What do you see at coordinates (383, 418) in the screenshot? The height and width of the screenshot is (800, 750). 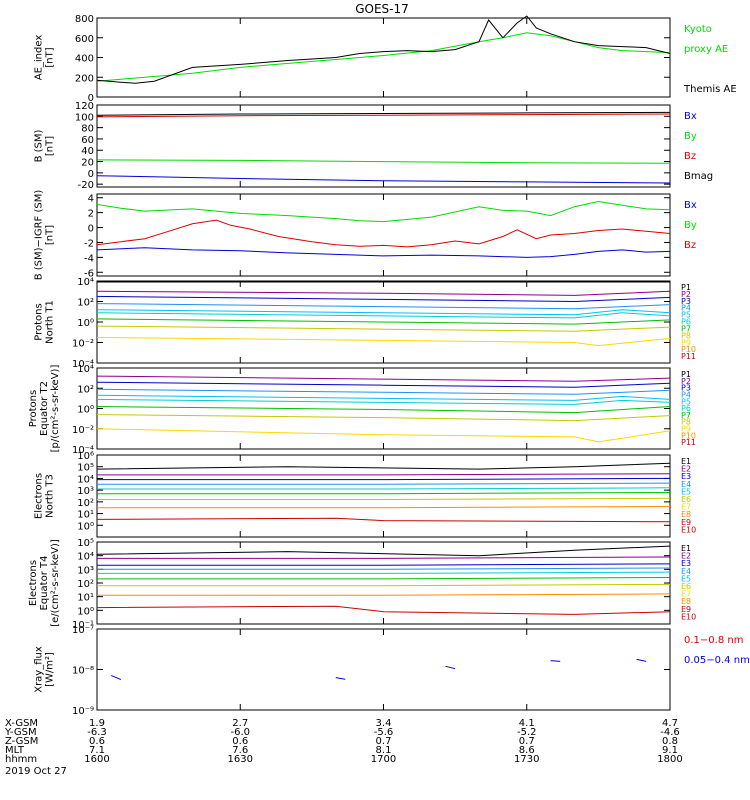 I see `series-line-P8` at bounding box center [383, 418].